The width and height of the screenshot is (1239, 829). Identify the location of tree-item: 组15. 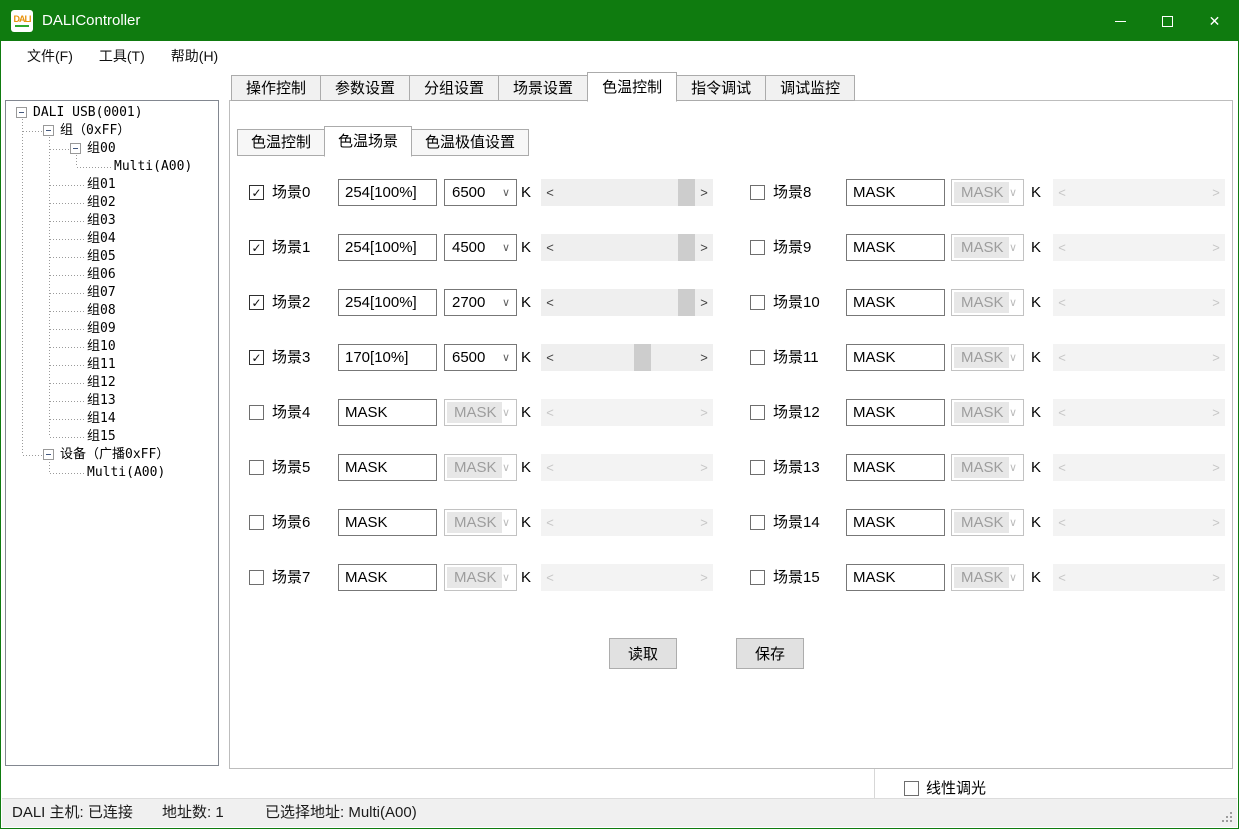
(112, 437).